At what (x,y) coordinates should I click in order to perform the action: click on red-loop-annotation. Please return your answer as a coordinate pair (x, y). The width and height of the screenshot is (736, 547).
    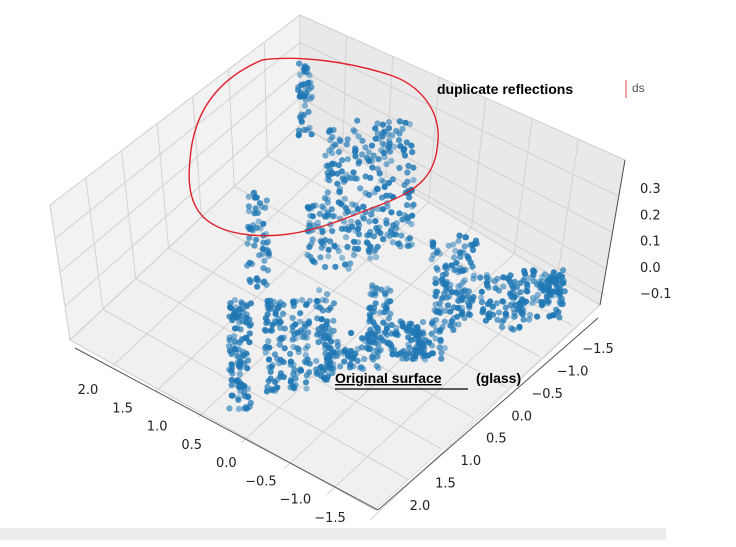
    Looking at the image, I should click on (313, 147).